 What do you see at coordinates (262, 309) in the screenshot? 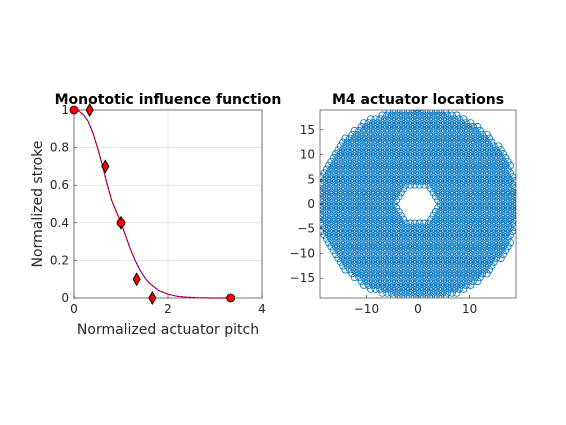
I see `left-x-tick-label: 4` at bounding box center [262, 309].